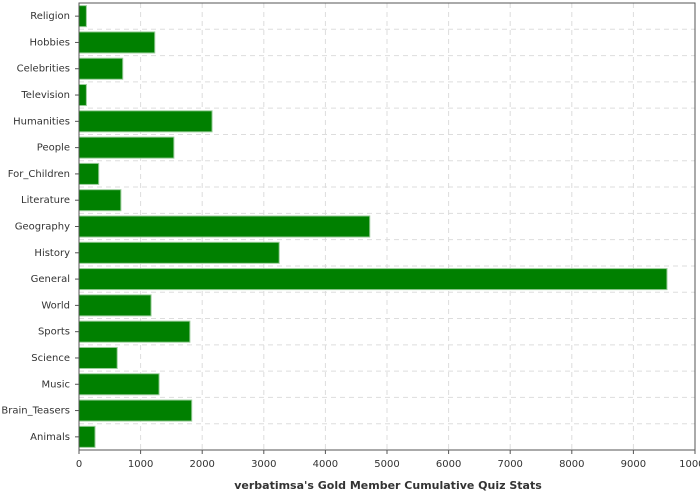 The image size is (700, 500). I want to click on y-tick-label: For_Children, so click(39, 174).